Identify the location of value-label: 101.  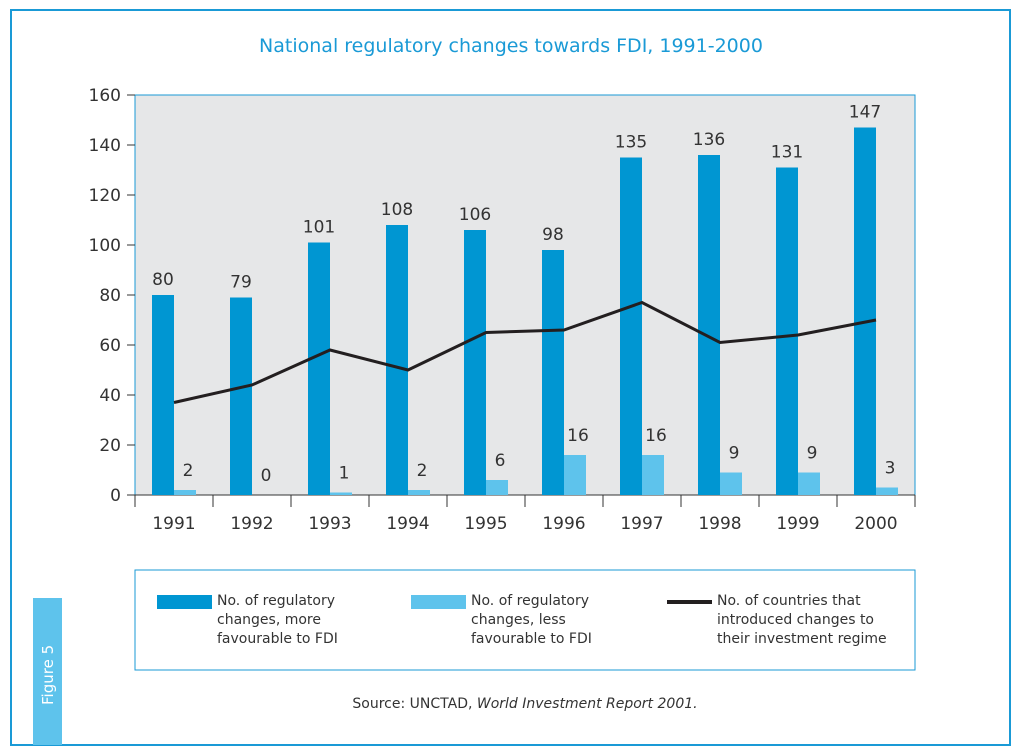
(319, 228).